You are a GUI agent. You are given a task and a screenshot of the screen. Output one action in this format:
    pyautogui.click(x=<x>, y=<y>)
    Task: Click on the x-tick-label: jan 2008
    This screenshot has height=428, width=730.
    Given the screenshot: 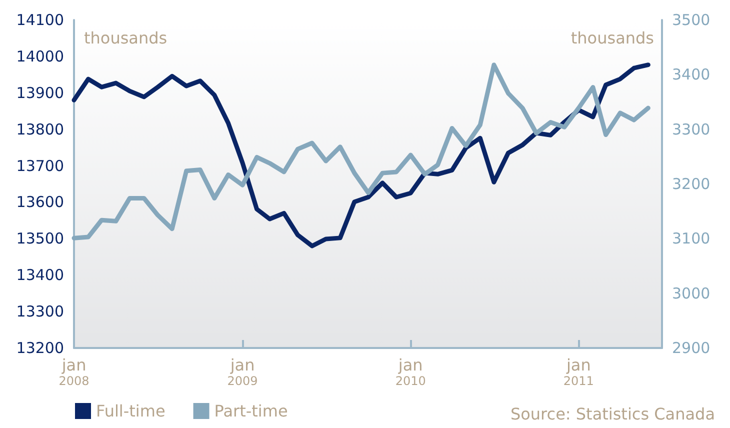 What is the action you would take?
    pyautogui.click(x=74, y=372)
    